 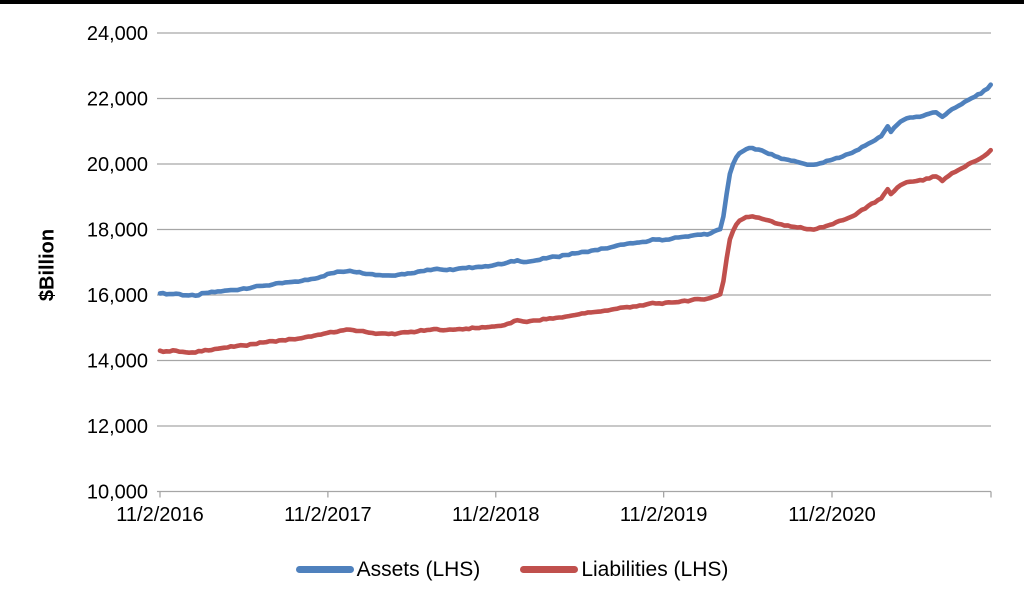 What do you see at coordinates (117, 100) in the screenshot?
I see `y-tick-label: 22,000` at bounding box center [117, 100].